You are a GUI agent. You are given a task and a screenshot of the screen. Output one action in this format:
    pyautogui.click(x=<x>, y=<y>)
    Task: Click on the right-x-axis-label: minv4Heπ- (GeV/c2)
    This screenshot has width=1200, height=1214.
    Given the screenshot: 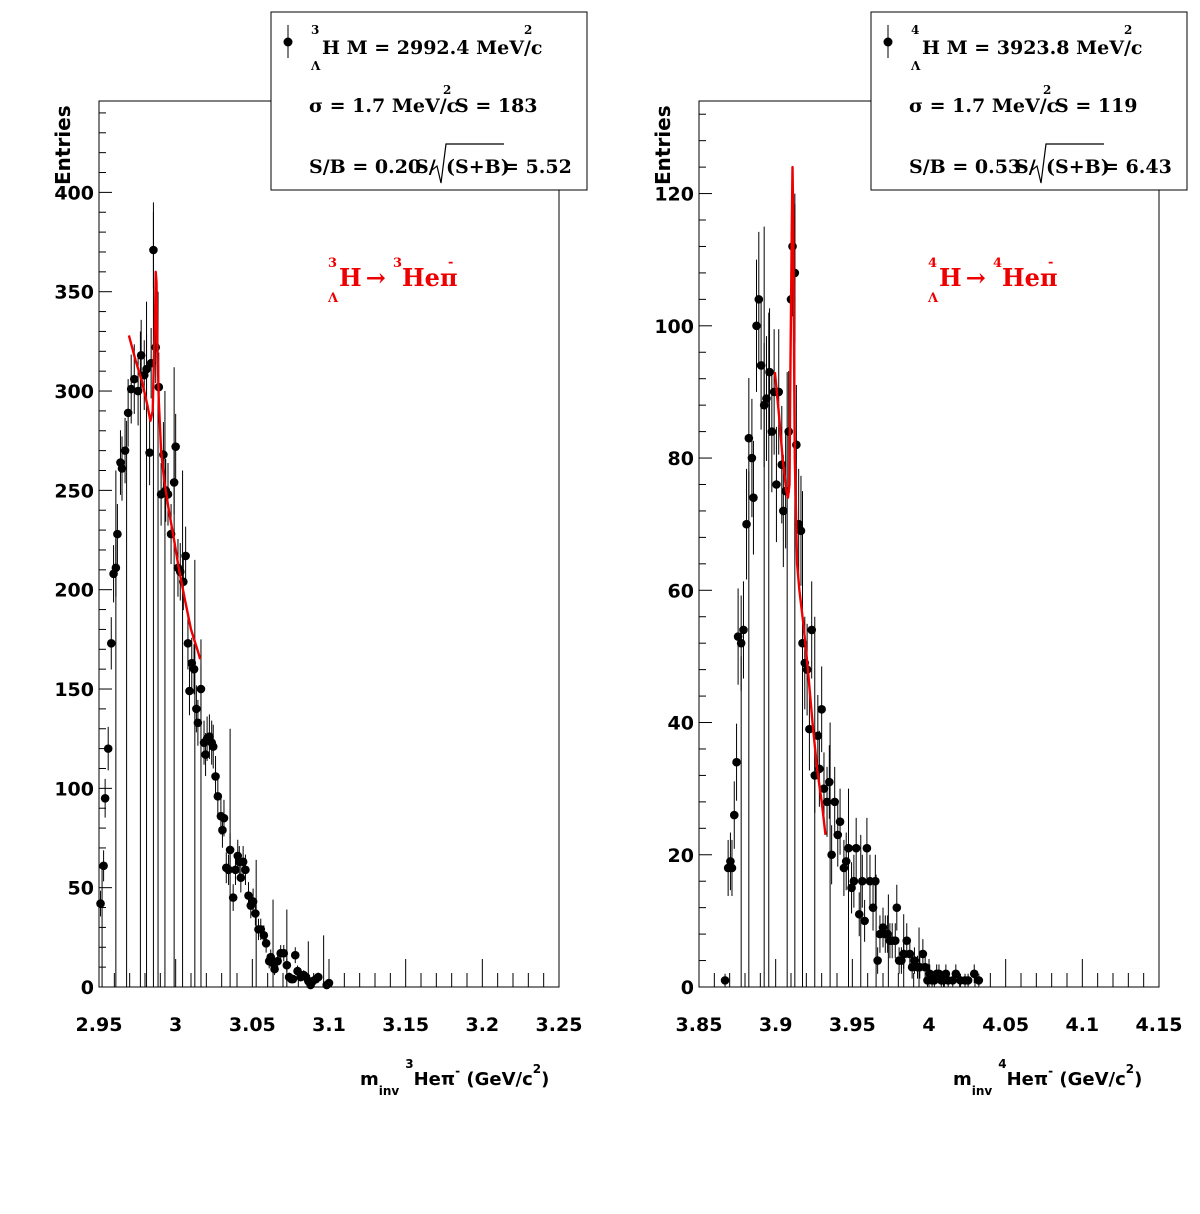 What is the action you would take?
    pyautogui.click(x=1047, y=1077)
    